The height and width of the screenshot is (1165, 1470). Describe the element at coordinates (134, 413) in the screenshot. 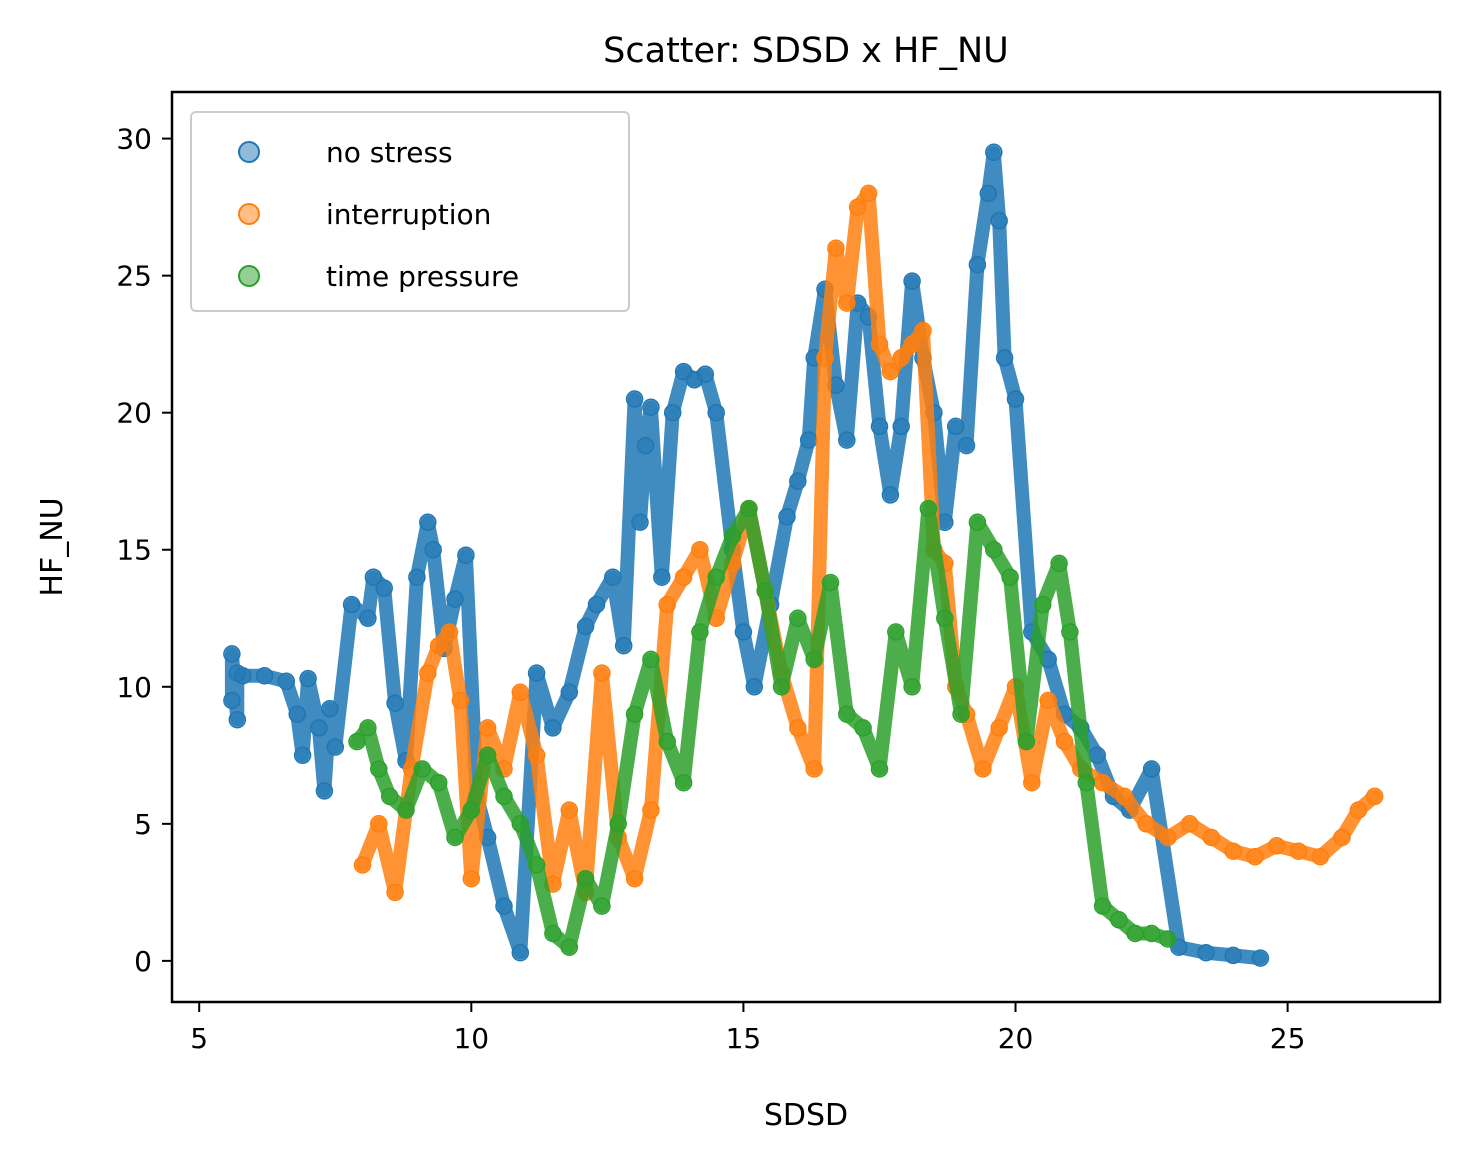

I see `y-tick-label: 20` at that location.